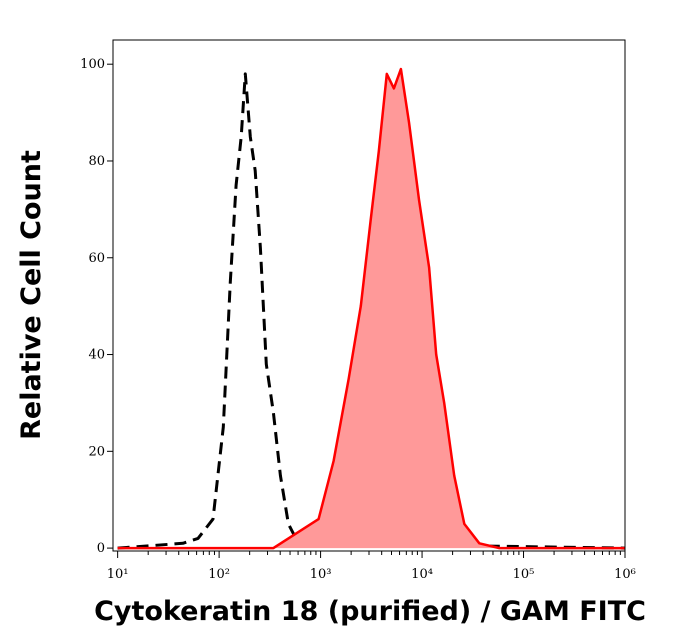 The image size is (674, 641). Describe the element at coordinates (219, 574) in the screenshot. I see `x-tick-label: 10²` at that location.